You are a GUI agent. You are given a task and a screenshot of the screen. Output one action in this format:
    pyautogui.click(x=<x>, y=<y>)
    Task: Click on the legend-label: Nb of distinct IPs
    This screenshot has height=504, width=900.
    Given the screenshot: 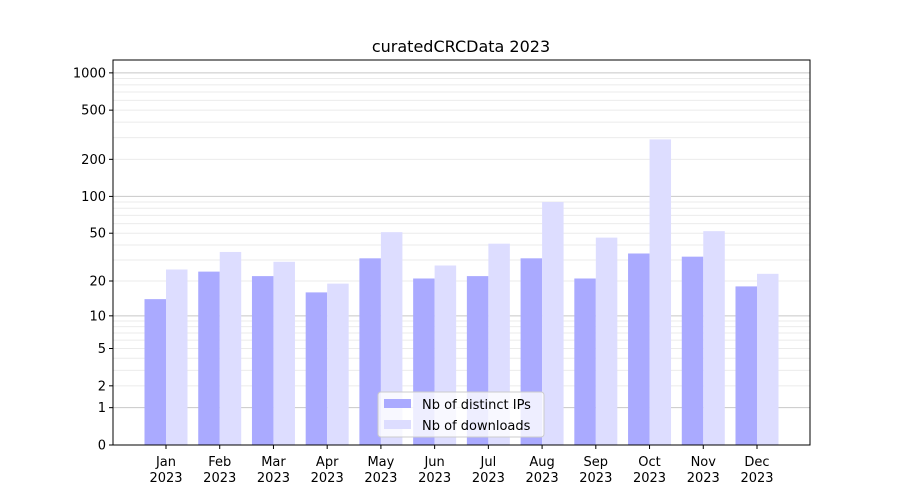 What is the action you would take?
    pyautogui.click(x=476, y=405)
    